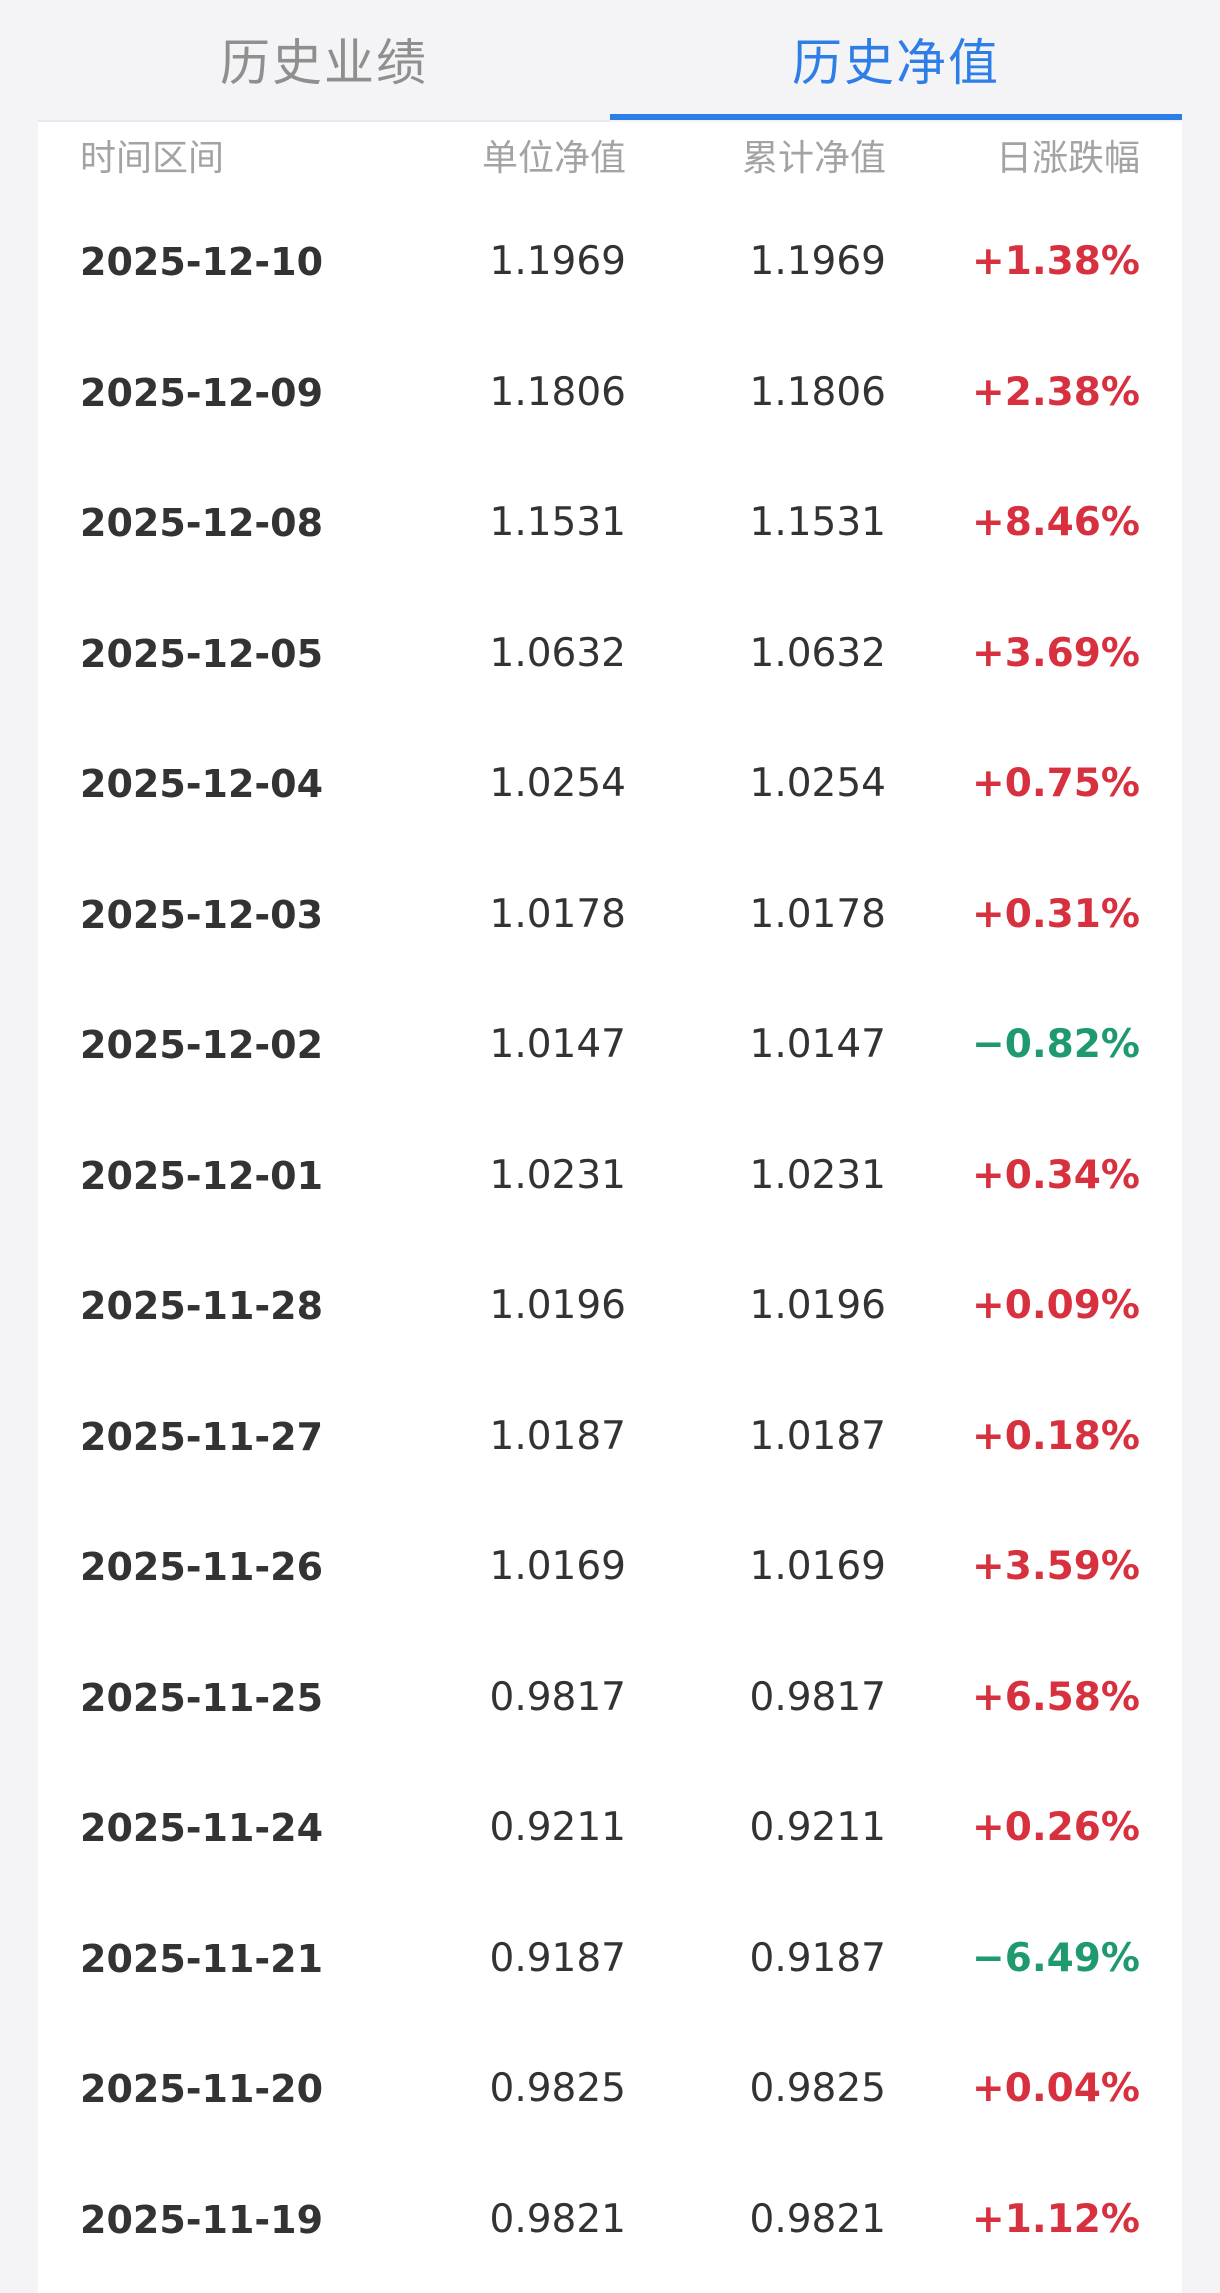 This screenshot has width=1220, height=2293. I want to click on table-row: 2025-12-09 1.1806 1.1806 +2.38%, so click(610, 394).